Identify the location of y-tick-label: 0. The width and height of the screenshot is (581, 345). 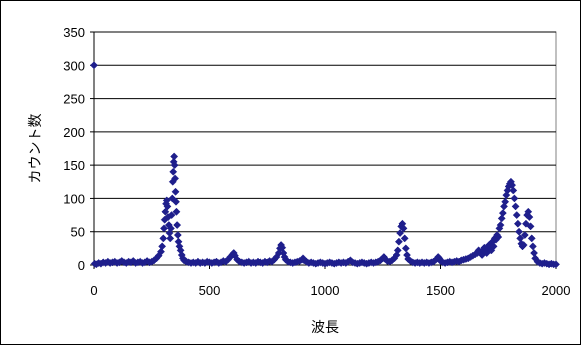
(81, 265).